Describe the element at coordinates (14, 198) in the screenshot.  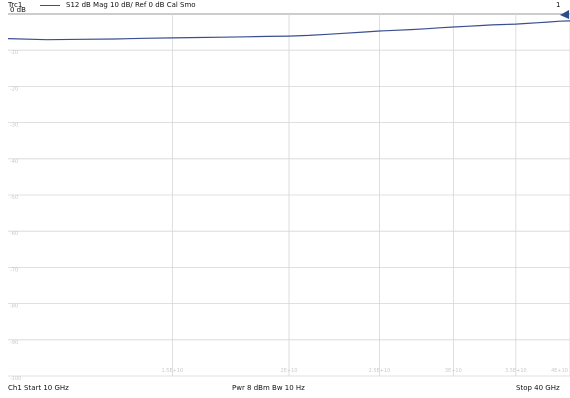
I see `y-tick-label: -50` at that location.